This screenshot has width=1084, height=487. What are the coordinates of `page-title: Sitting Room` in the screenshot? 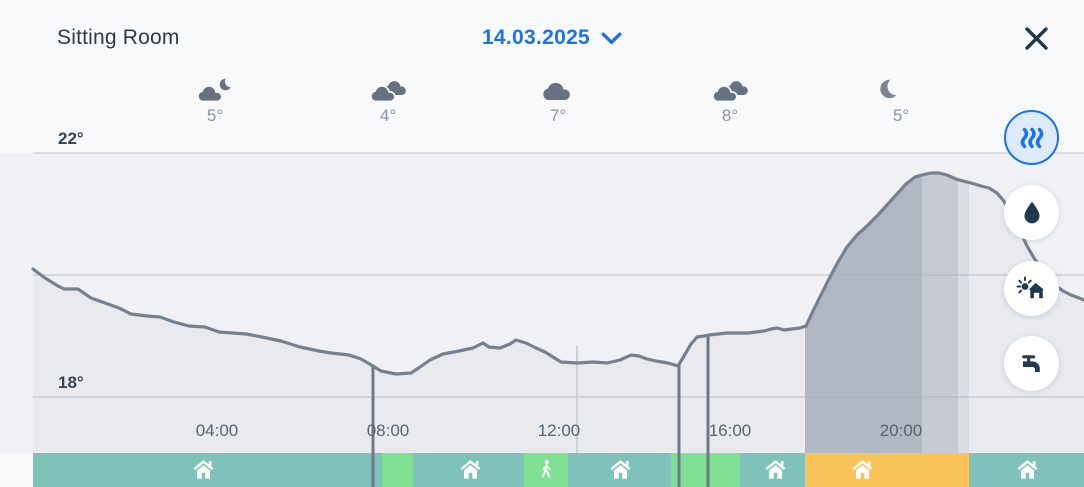 It's located at (118, 37).